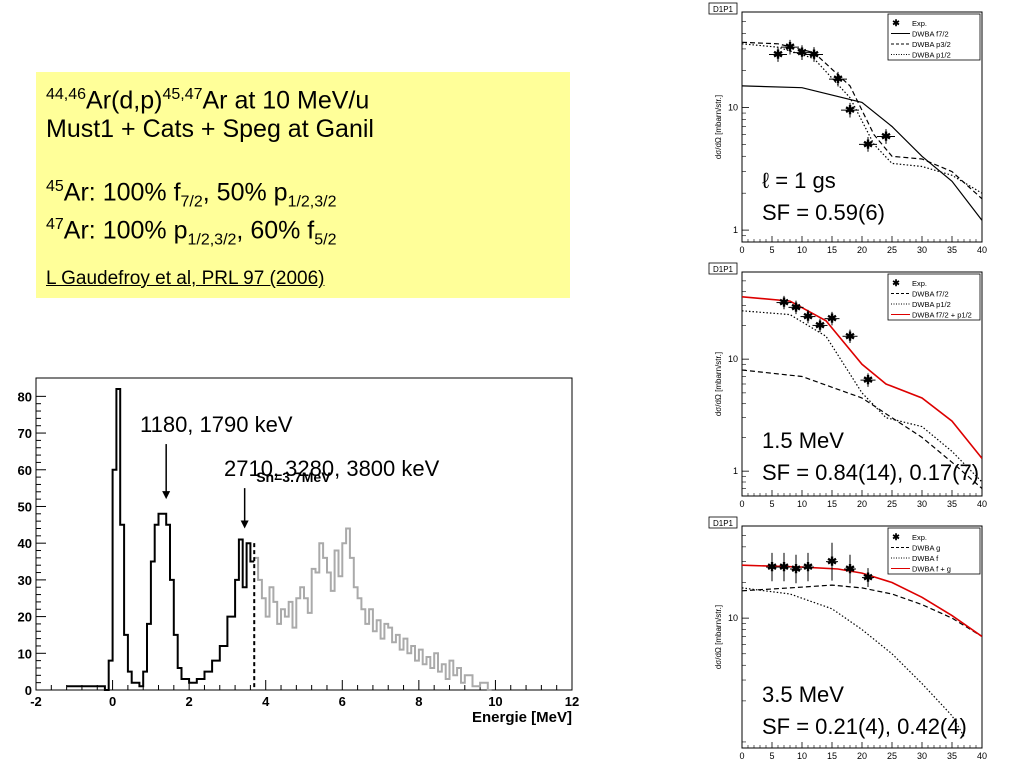 The height and width of the screenshot is (768, 1024). I want to click on y-tick-label: 50, so click(25, 506).